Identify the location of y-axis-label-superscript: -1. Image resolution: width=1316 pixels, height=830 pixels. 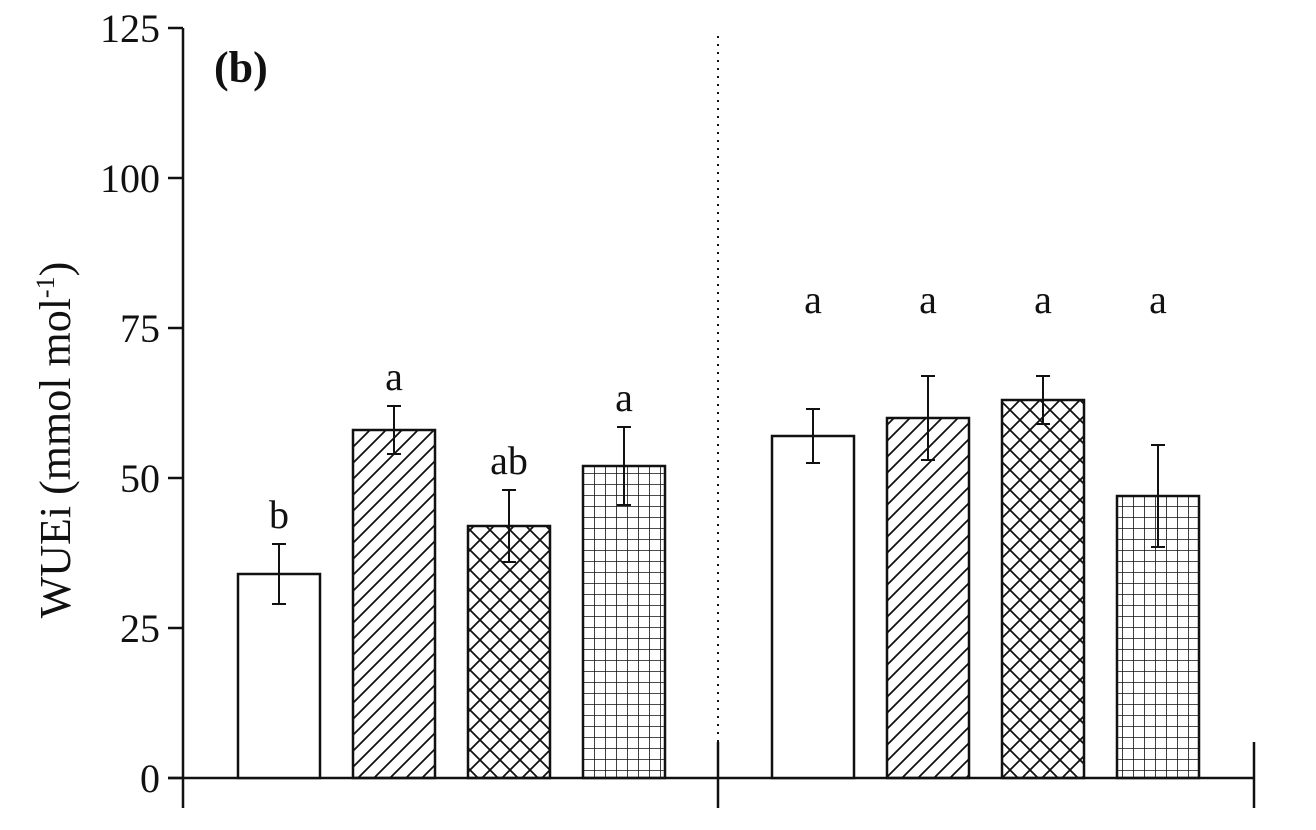
(45, 287).